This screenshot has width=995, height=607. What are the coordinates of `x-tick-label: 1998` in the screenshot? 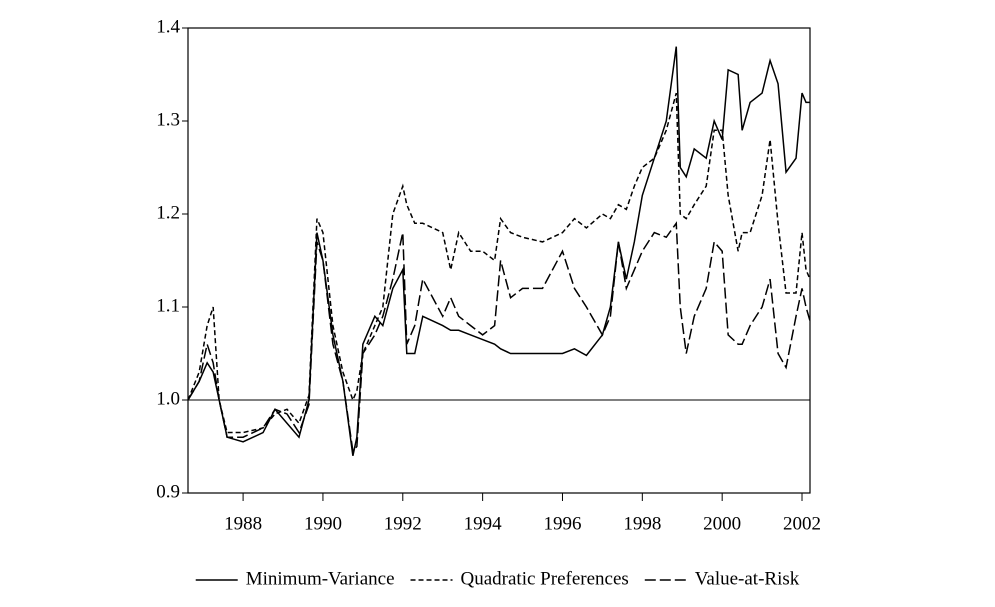 It's located at (642, 523).